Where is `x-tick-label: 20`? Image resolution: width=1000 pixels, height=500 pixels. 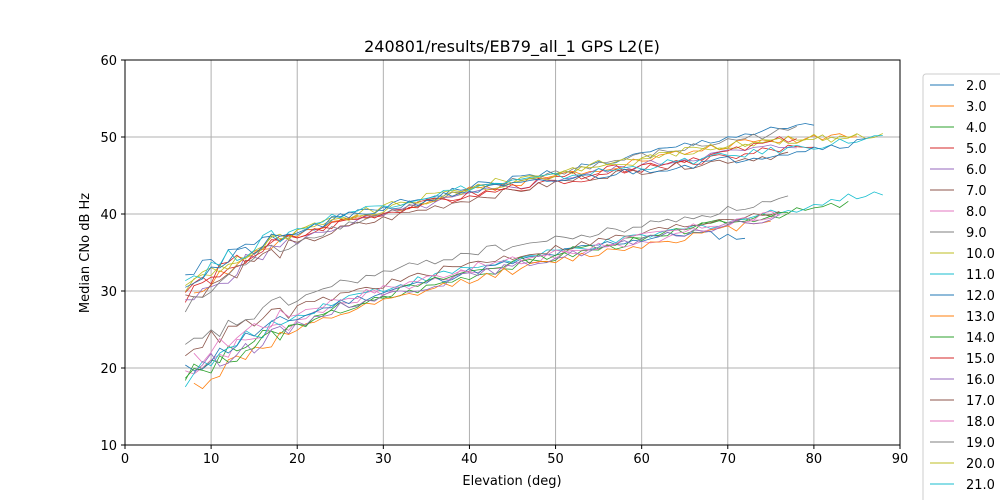
x-tick-label: 20 is located at coordinates (297, 459).